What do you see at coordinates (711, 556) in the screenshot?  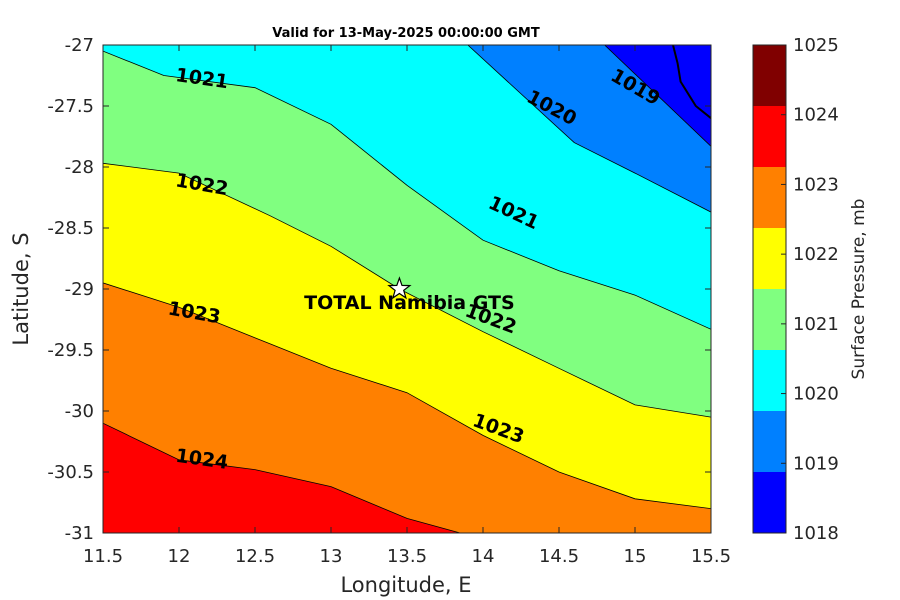 I see `x-tick-label: 15.5` at bounding box center [711, 556].